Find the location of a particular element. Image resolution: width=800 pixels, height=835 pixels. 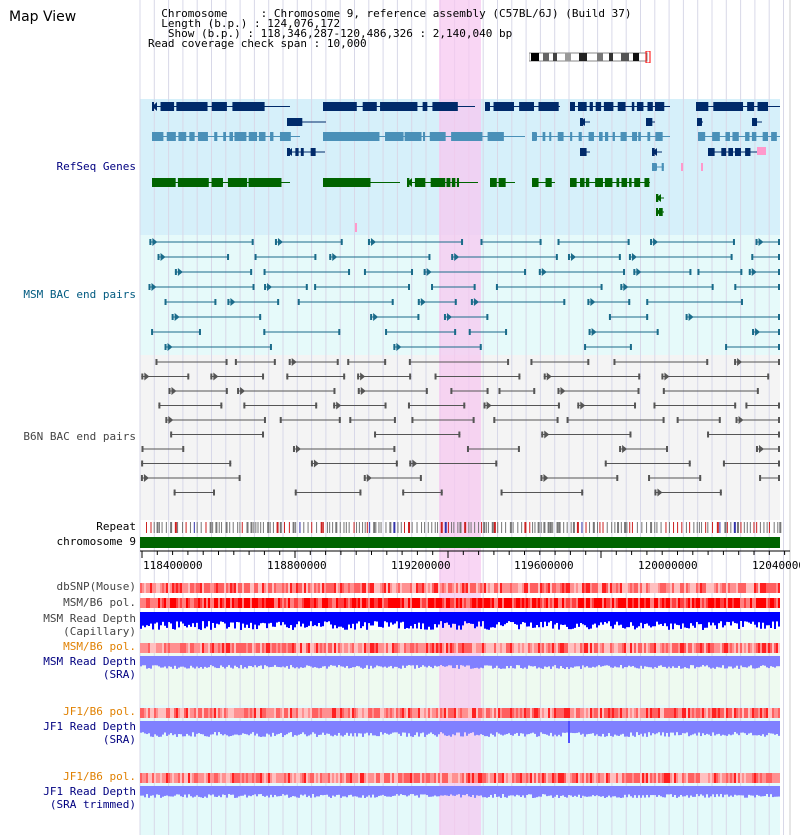

track-label-msm-b6-pol-sra: MSM/B6 pol. is located at coordinates (99, 646).